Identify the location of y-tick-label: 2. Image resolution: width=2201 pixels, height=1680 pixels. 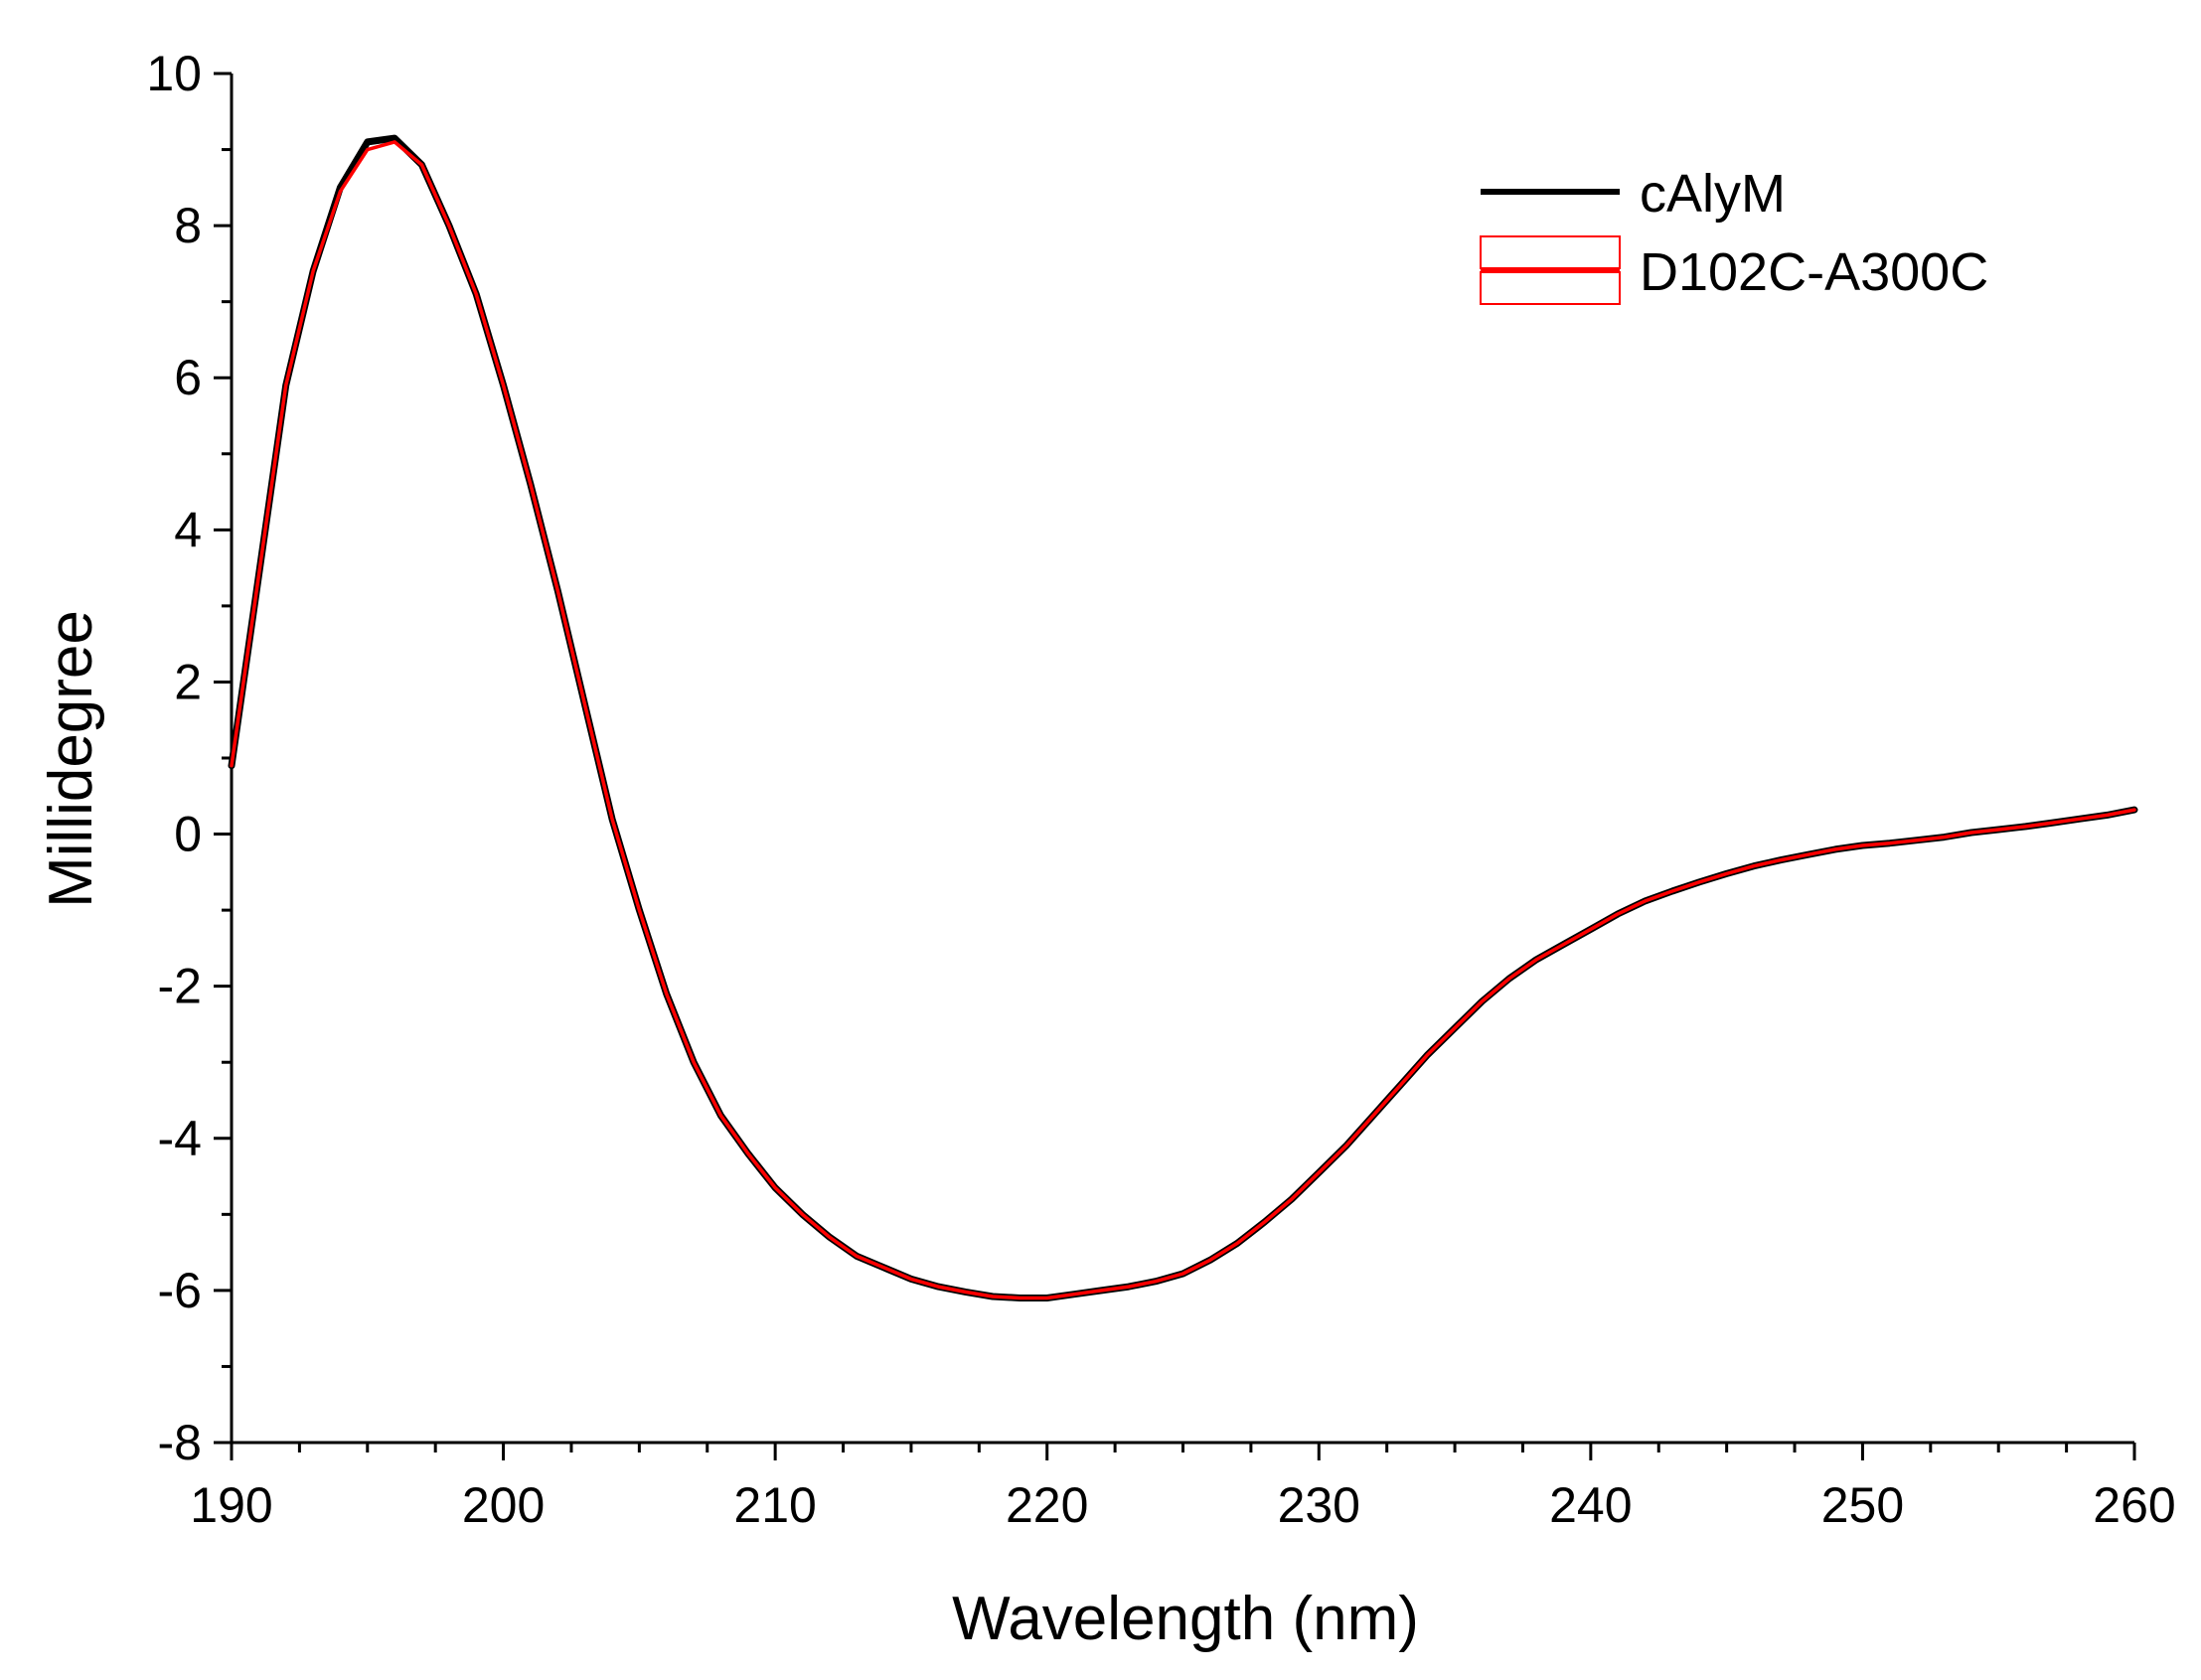
(188, 681).